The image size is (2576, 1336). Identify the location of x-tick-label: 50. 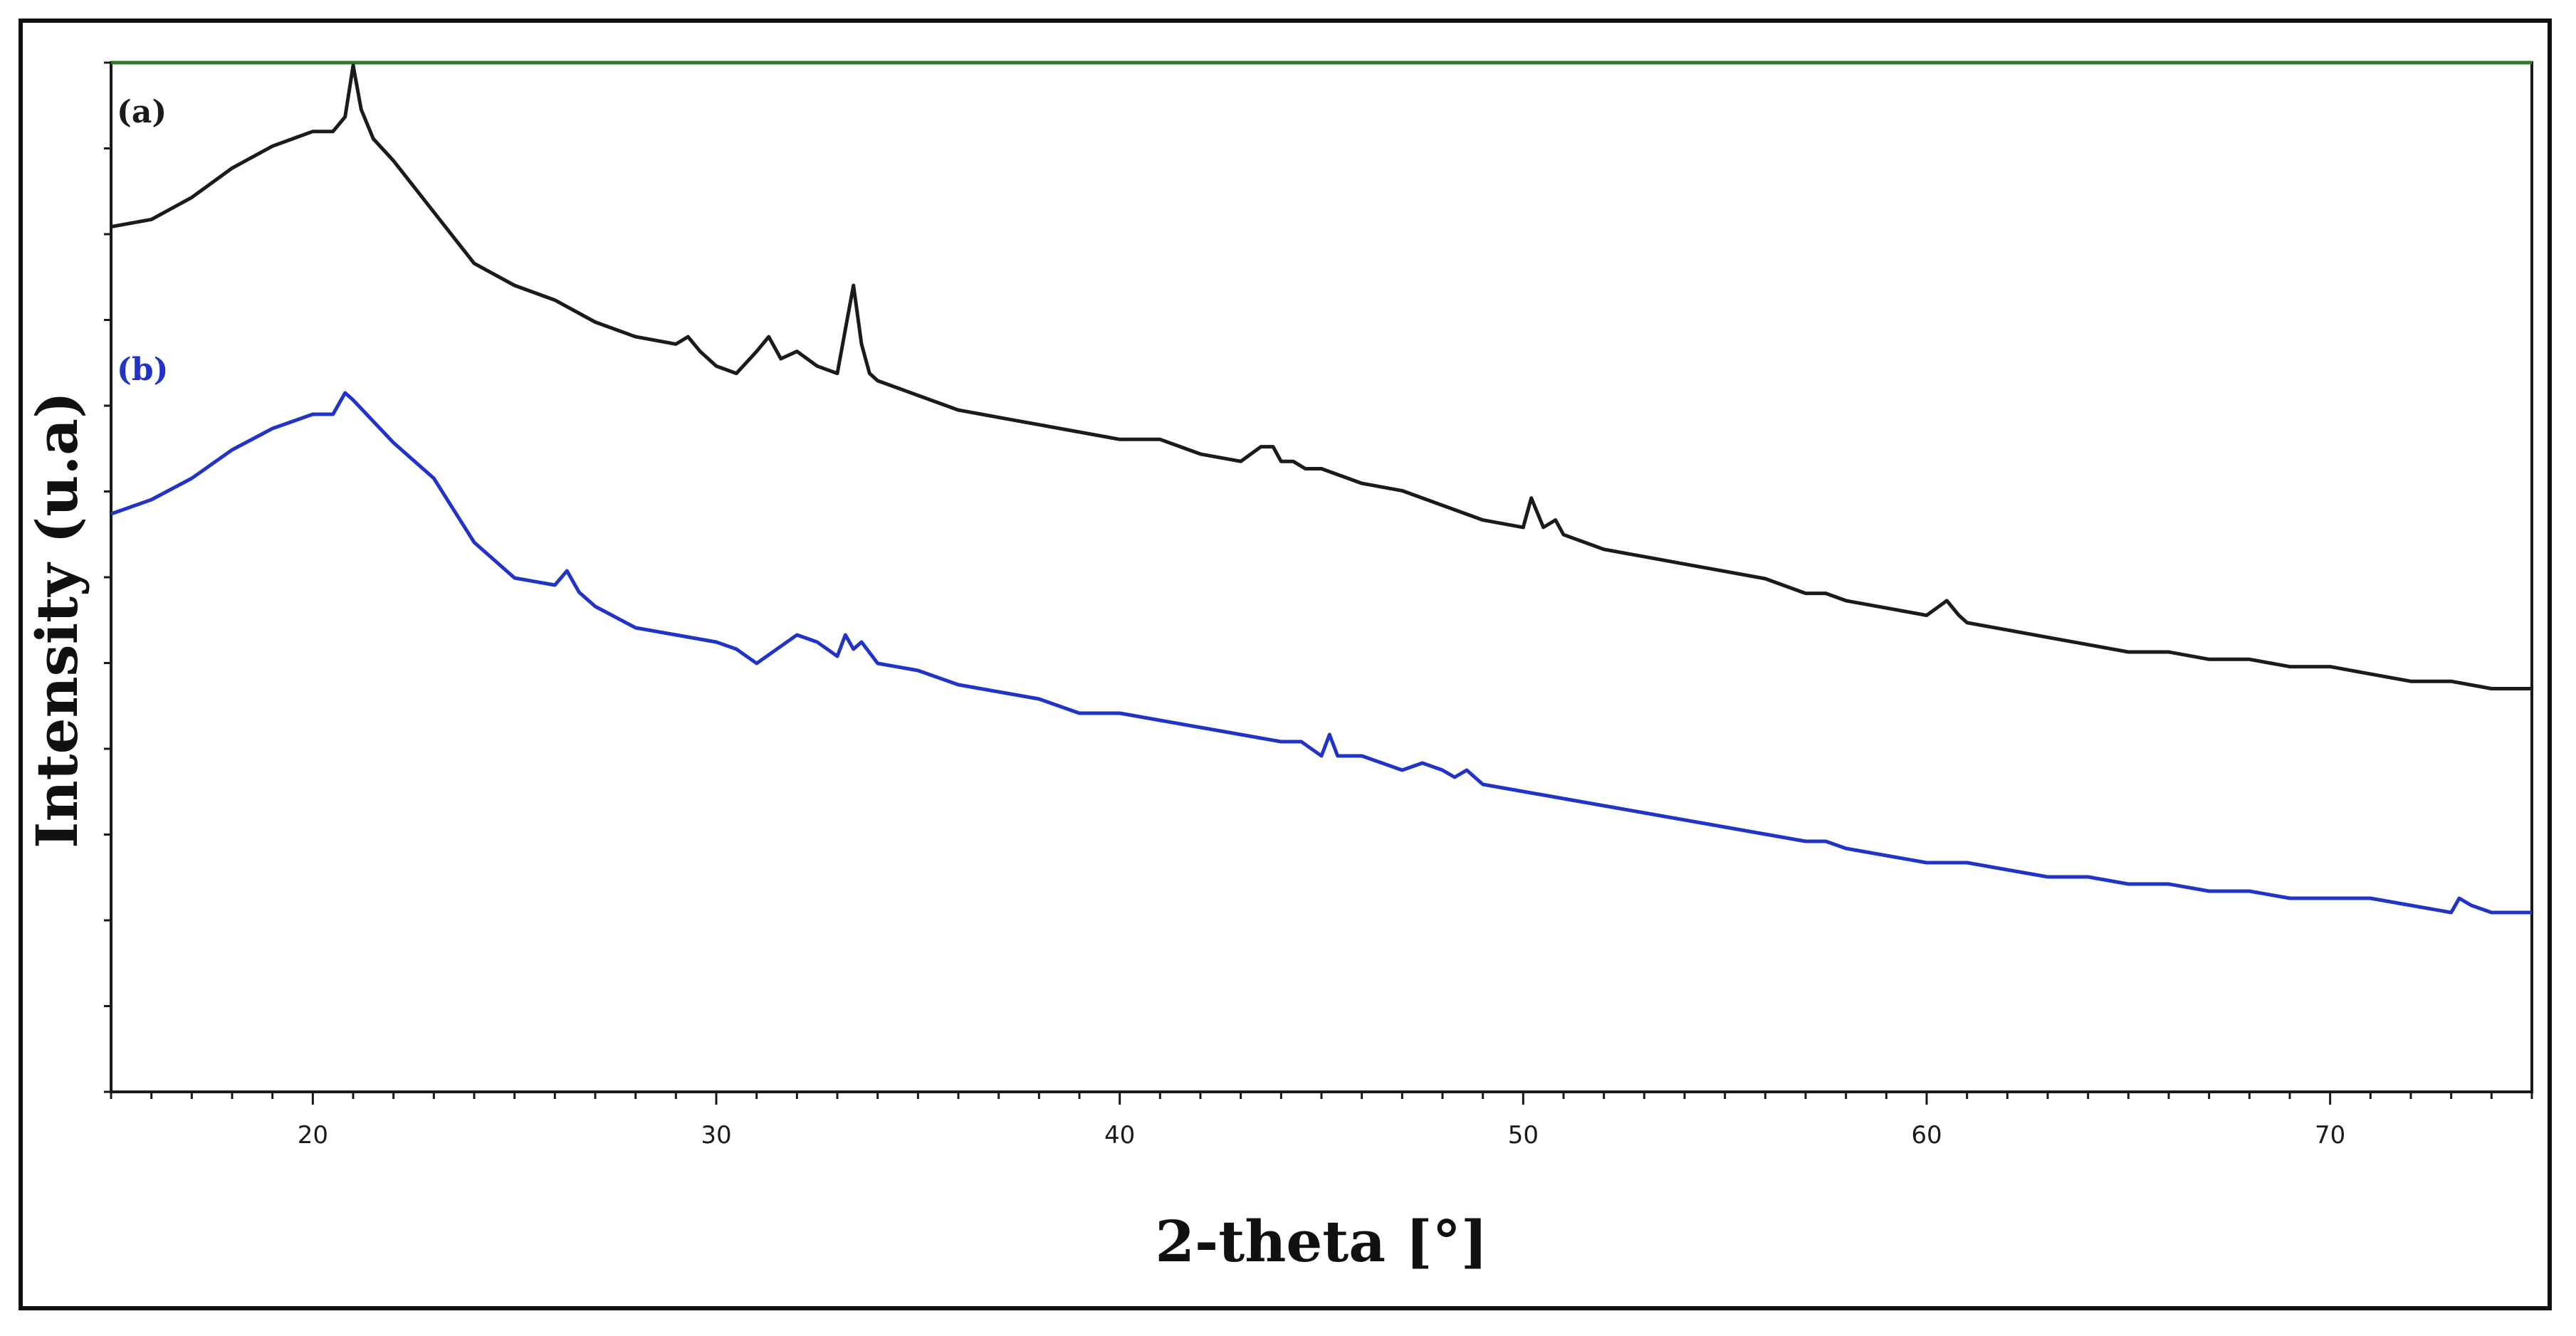
(1523, 1135).